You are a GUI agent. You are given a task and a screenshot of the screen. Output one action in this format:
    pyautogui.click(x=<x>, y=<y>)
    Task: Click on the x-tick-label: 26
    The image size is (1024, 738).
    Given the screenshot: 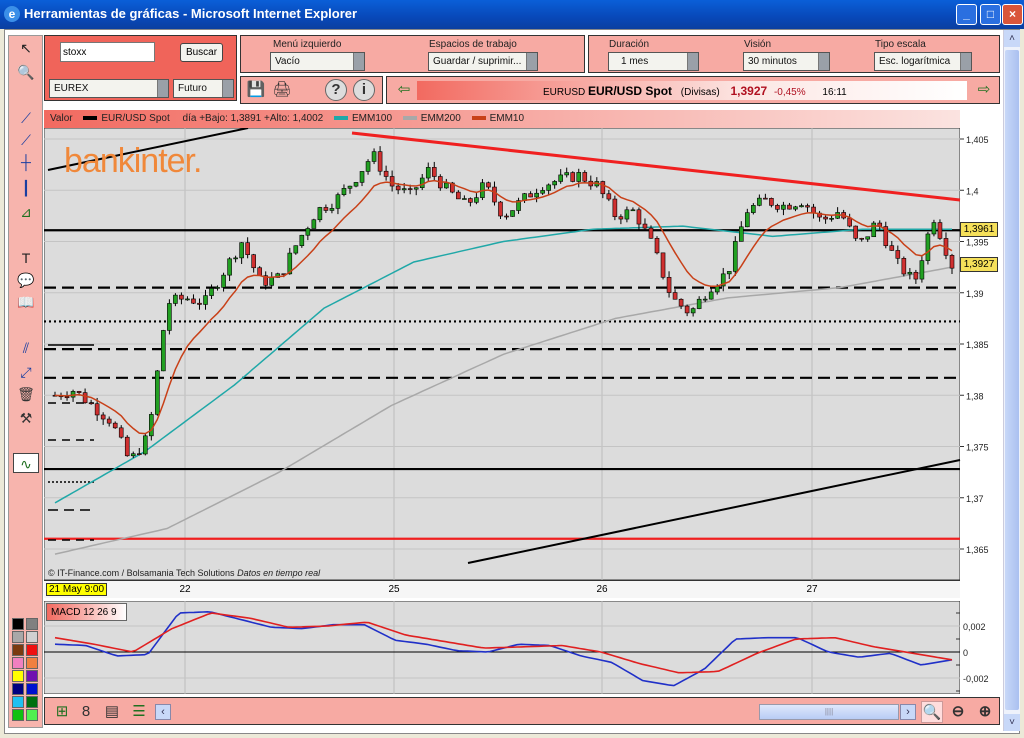 What is the action you would take?
    pyautogui.click(x=602, y=589)
    